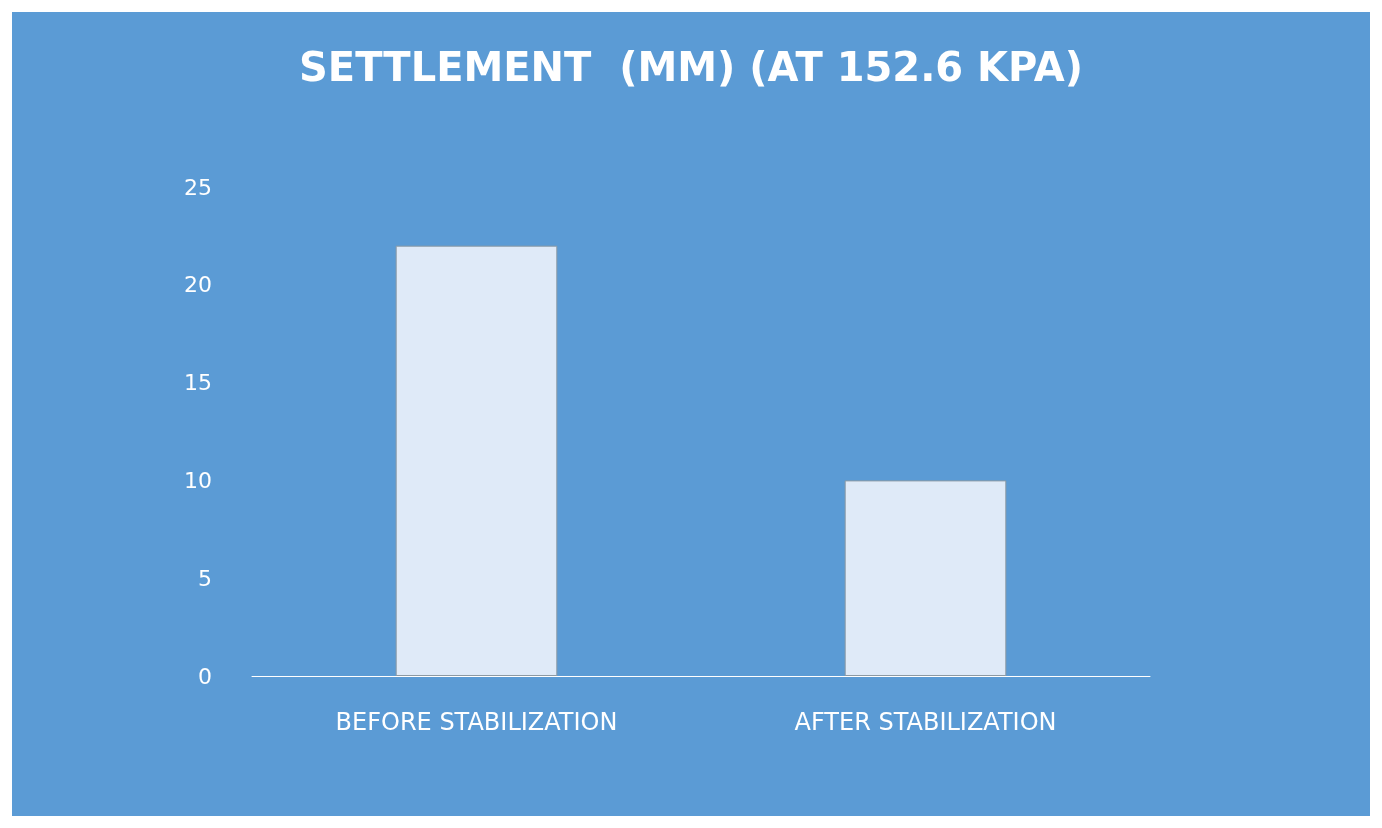 This screenshot has height=828, width=1382. What do you see at coordinates (198, 187) in the screenshot?
I see `y-tick-label: 25` at bounding box center [198, 187].